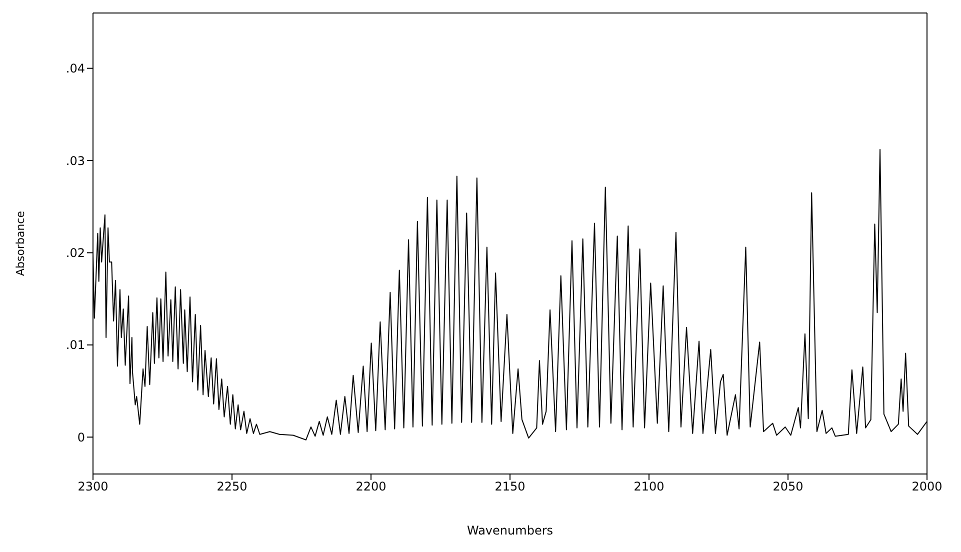 The height and width of the screenshot is (552, 961). What do you see at coordinates (93, 487) in the screenshot?
I see `x-tick-label: 2300` at bounding box center [93, 487].